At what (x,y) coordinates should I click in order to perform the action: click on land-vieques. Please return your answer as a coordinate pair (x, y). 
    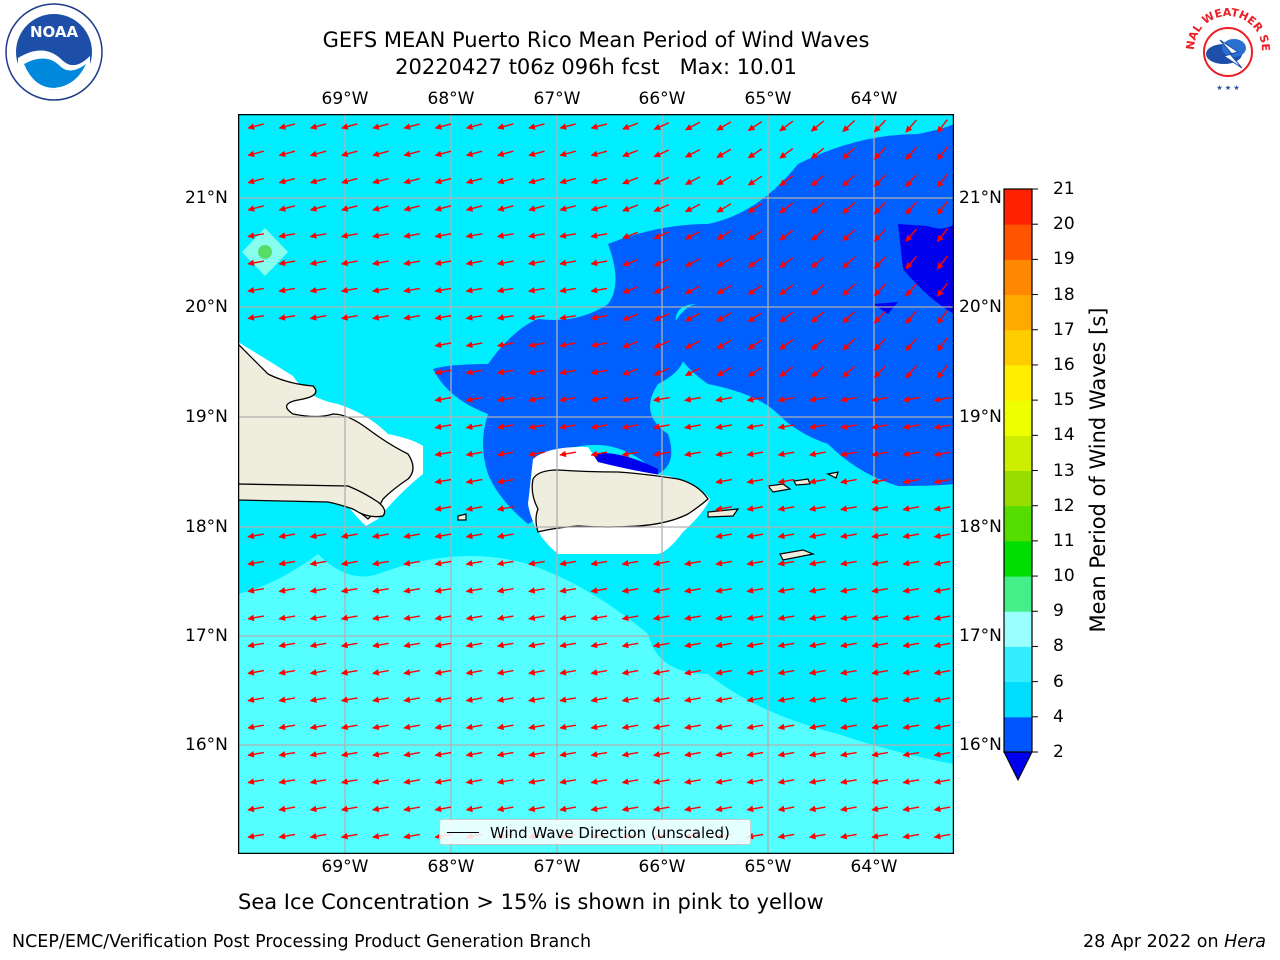
    Looking at the image, I should click on (723, 513).